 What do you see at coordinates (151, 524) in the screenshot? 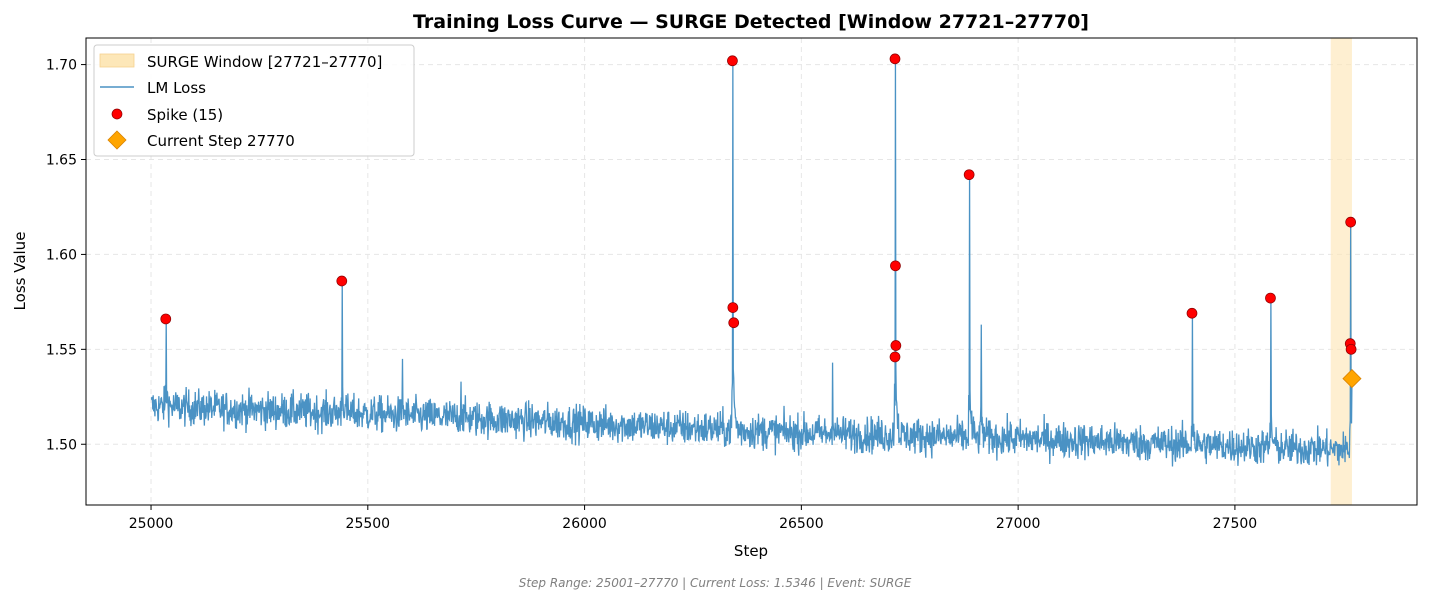
I see `x-tick-label: 25000` at bounding box center [151, 524].